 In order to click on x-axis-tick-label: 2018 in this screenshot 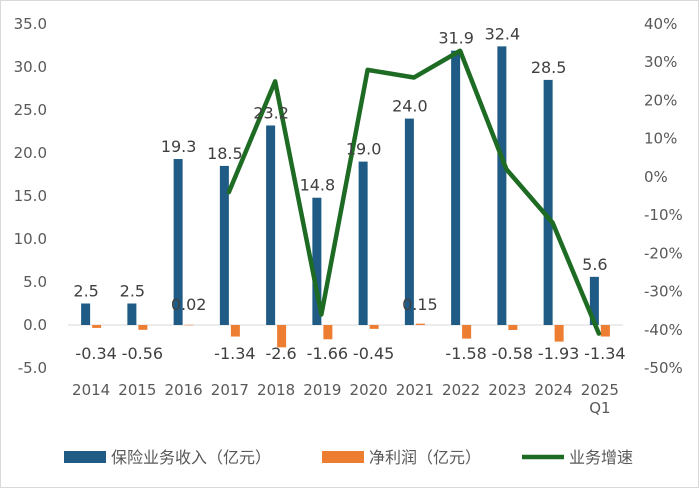, I will do `click(276, 390)`.